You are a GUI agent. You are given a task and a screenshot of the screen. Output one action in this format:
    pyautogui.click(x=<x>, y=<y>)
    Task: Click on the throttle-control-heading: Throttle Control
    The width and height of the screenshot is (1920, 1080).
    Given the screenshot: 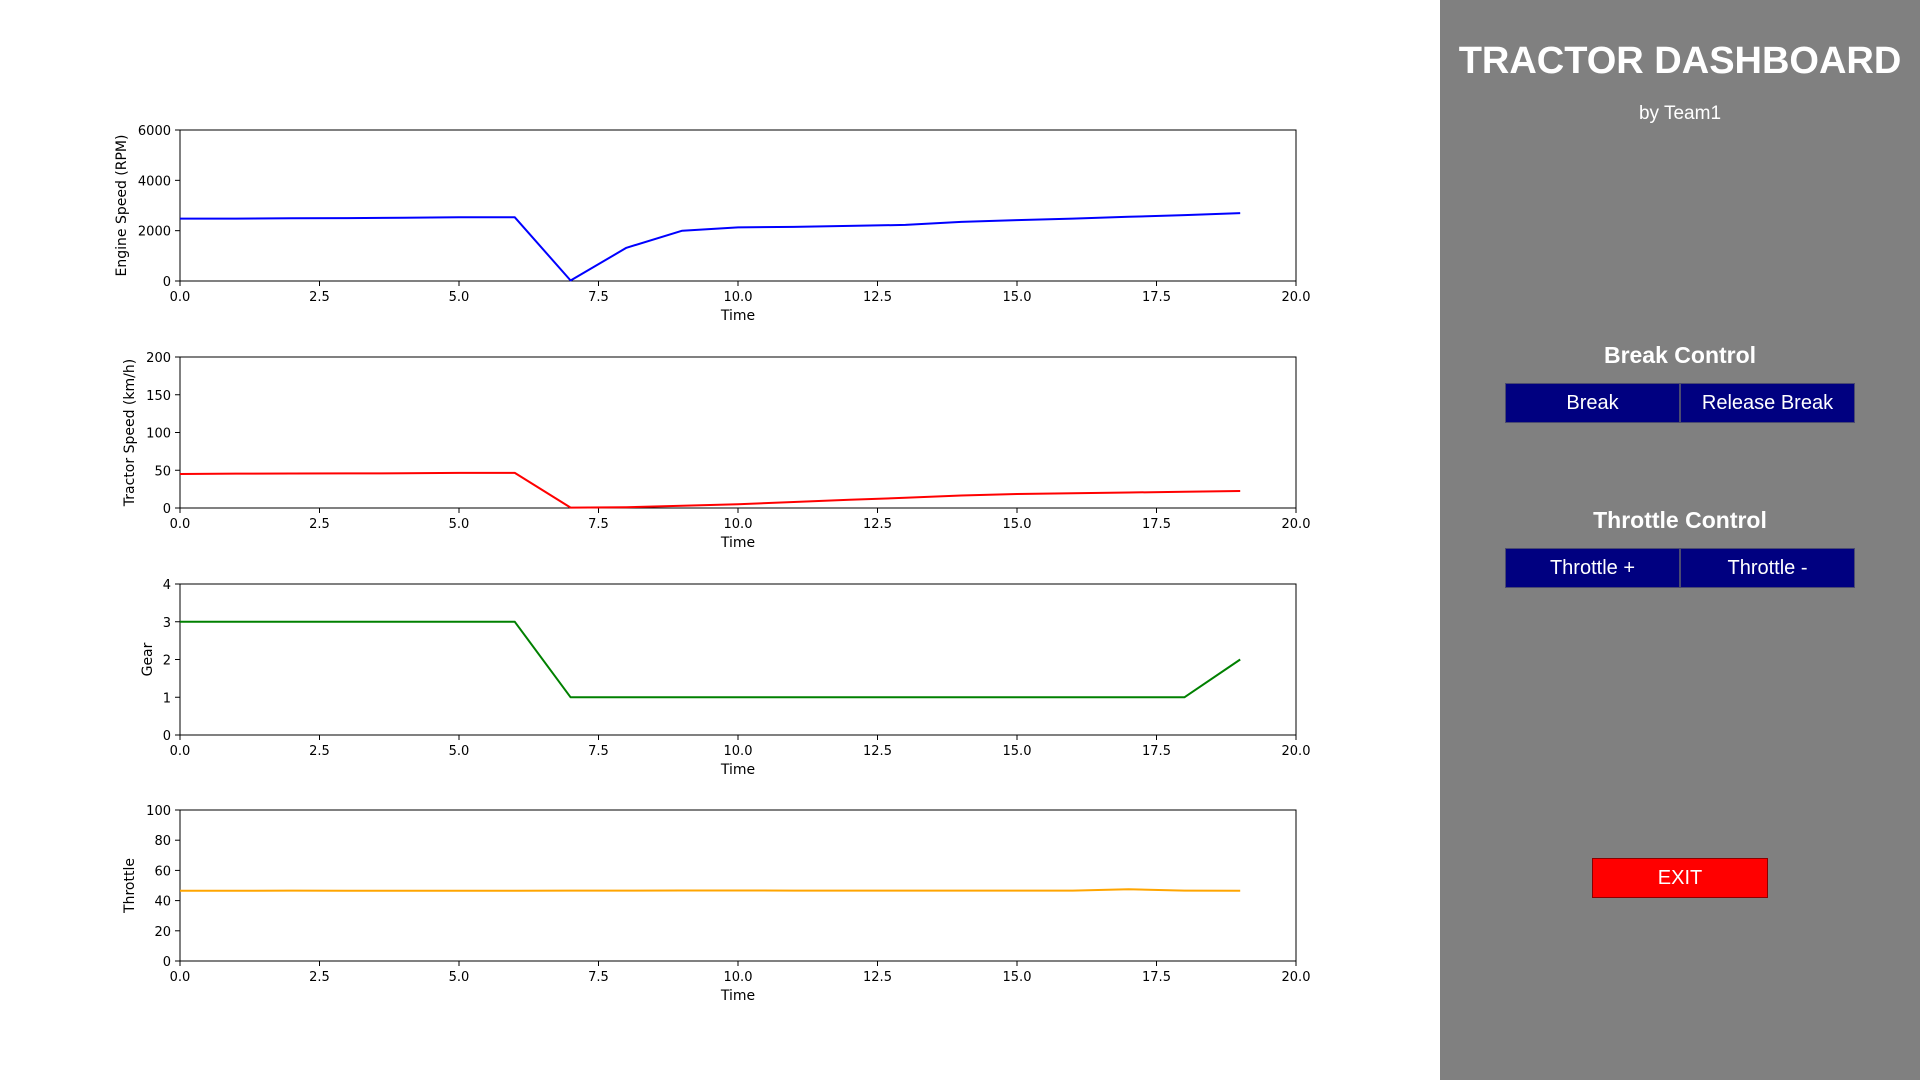 What is the action you would take?
    pyautogui.click(x=1680, y=520)
    